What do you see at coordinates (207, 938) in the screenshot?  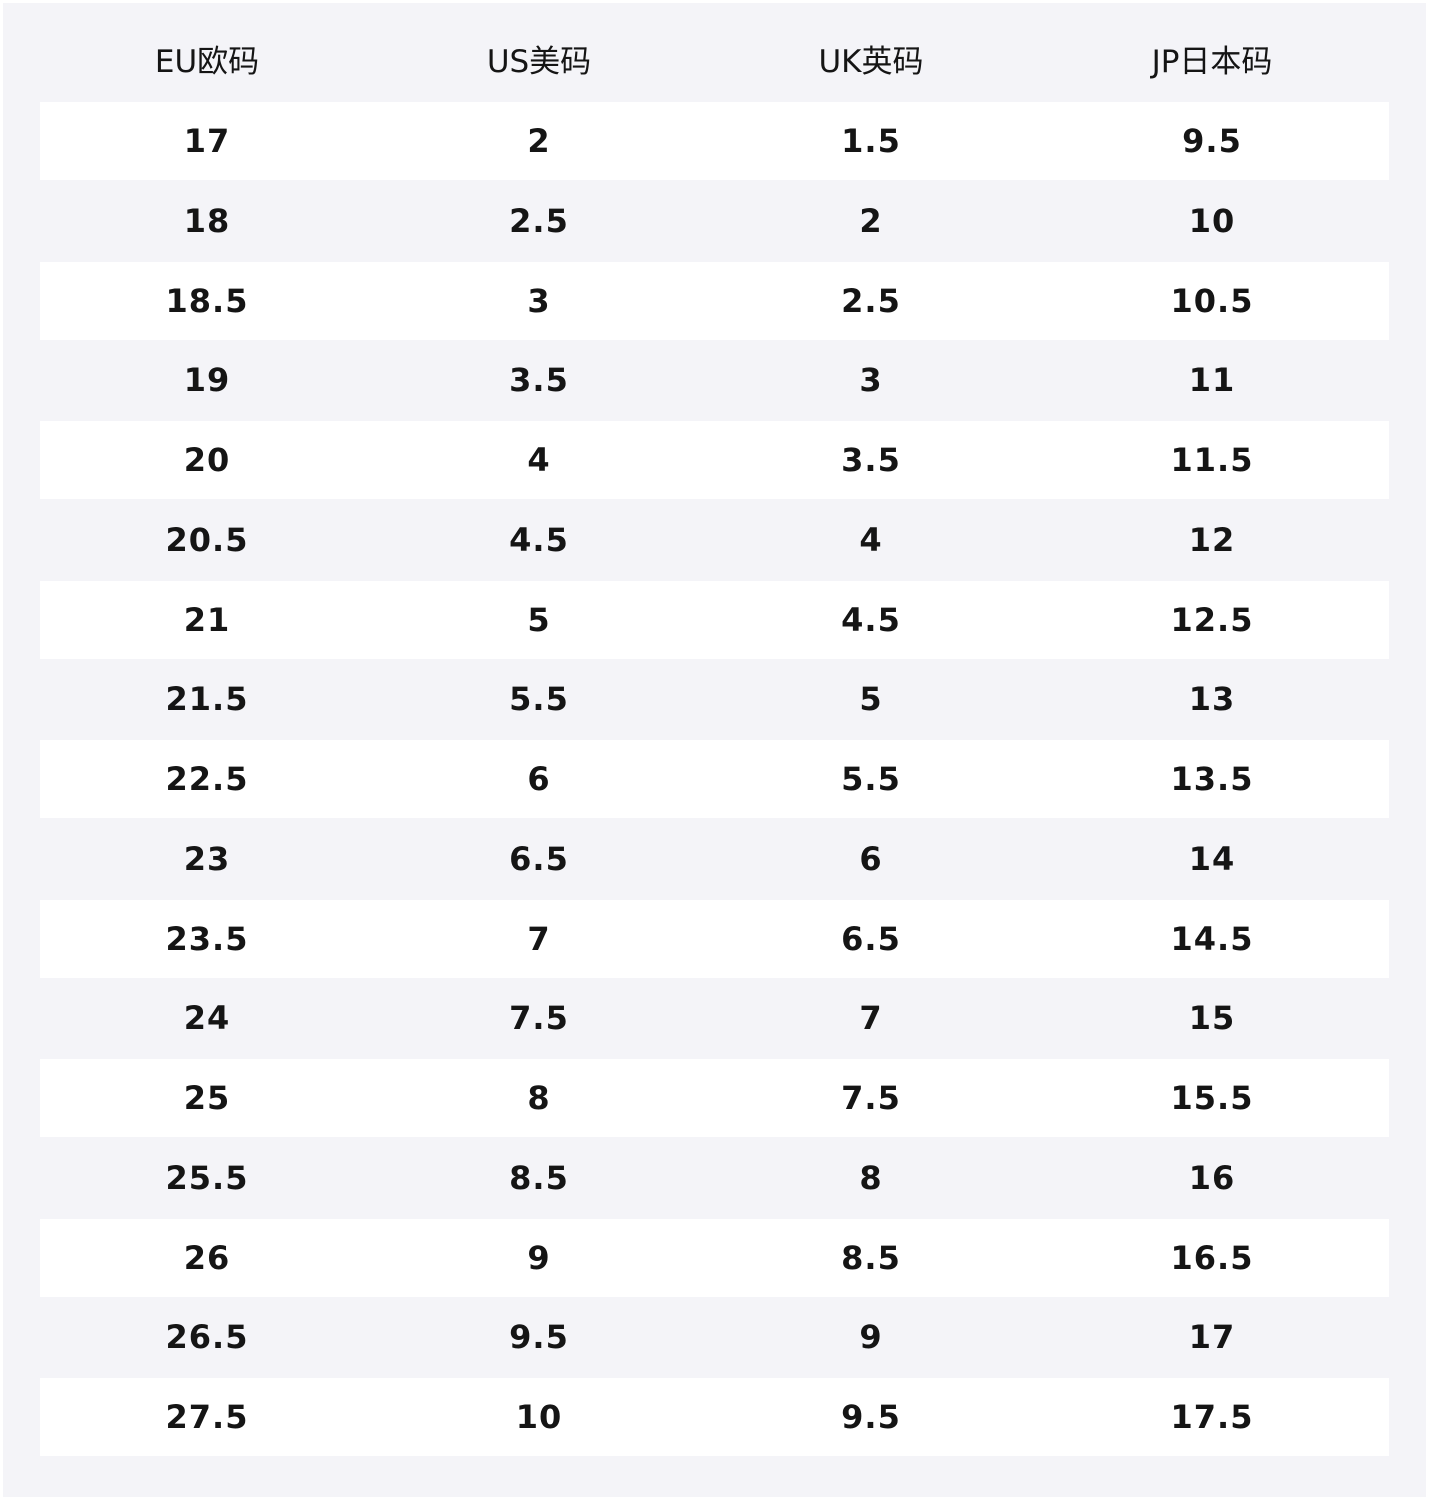 I see `table-cell: 23.5` at bounding box center [207, 938].